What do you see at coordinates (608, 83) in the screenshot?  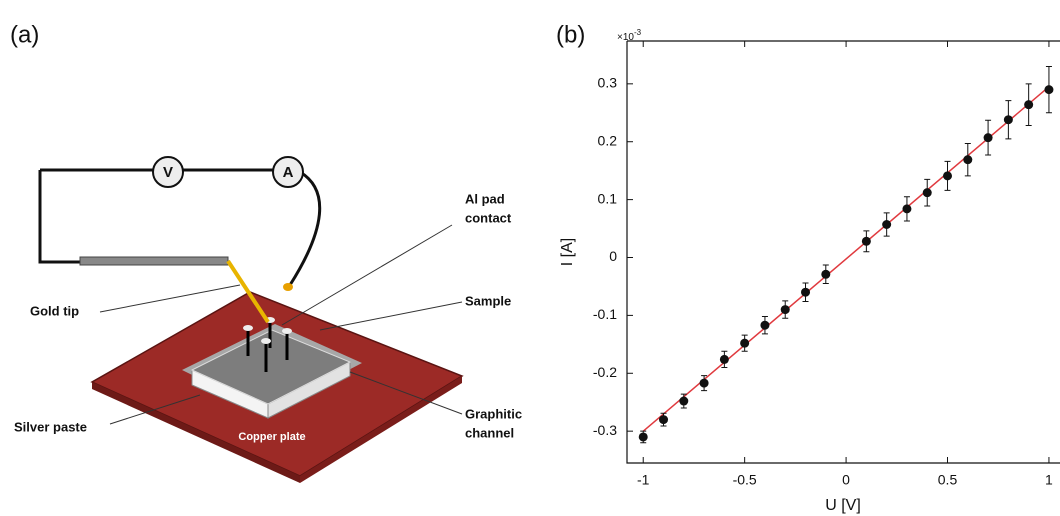 I see `y-tick-label: 0.3` at bounding box center [608, 83].